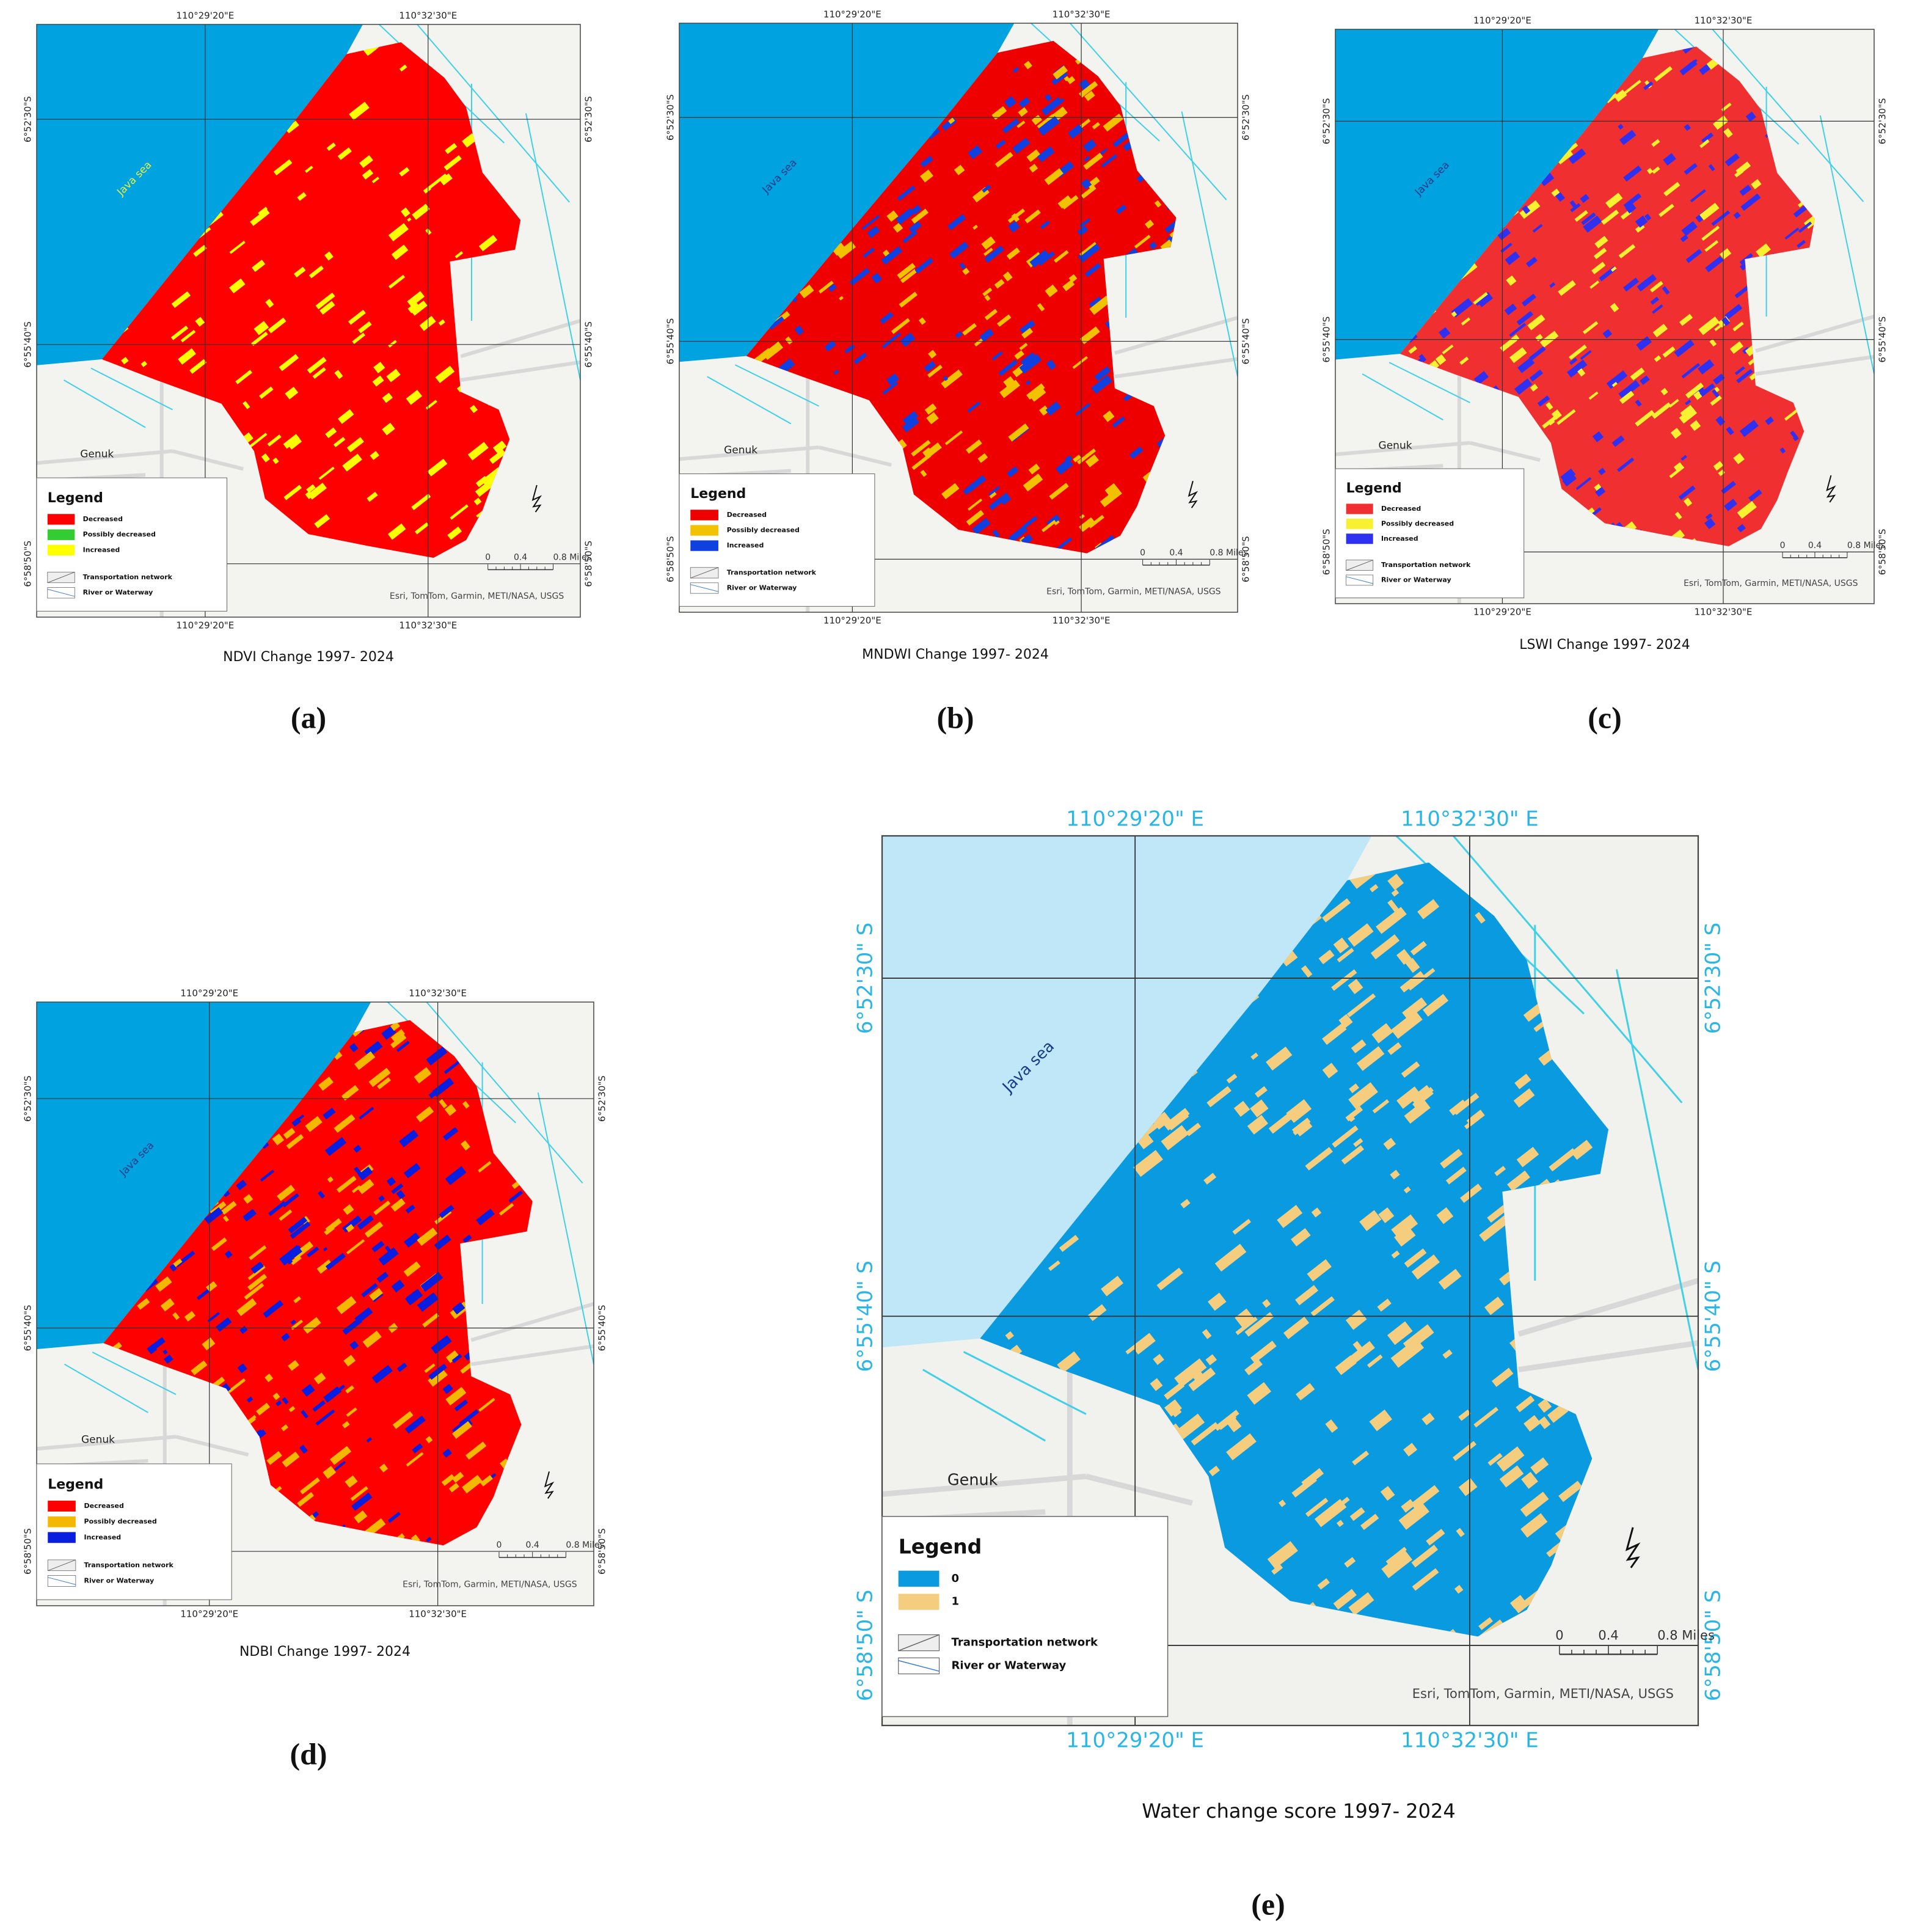 The width and height of the screenshot is (1912, 1932). What do you see at coordinates (520, 557) in the screenshot?
I see `scale-label: 0.4` at bounding box center [520, 557].